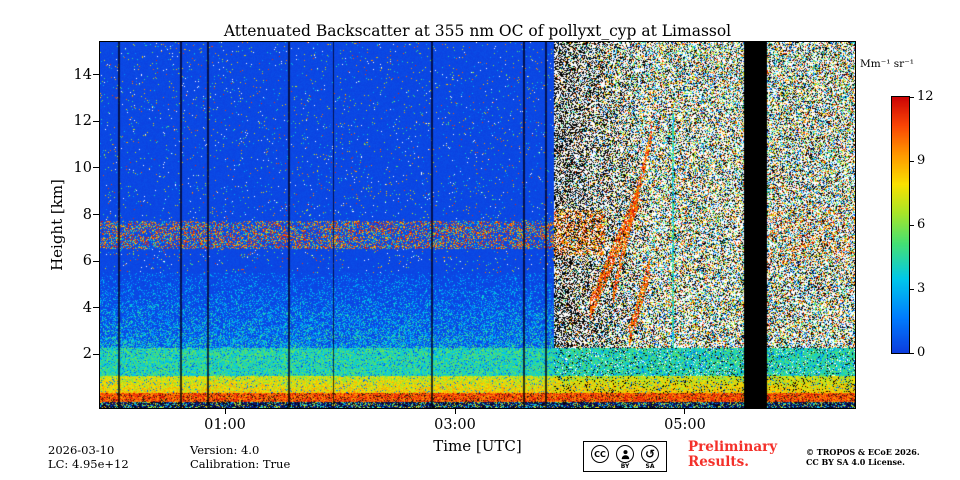 This screenshot has width=960, height=480. I want to click on colorbar-gradient, so click(900, 225).